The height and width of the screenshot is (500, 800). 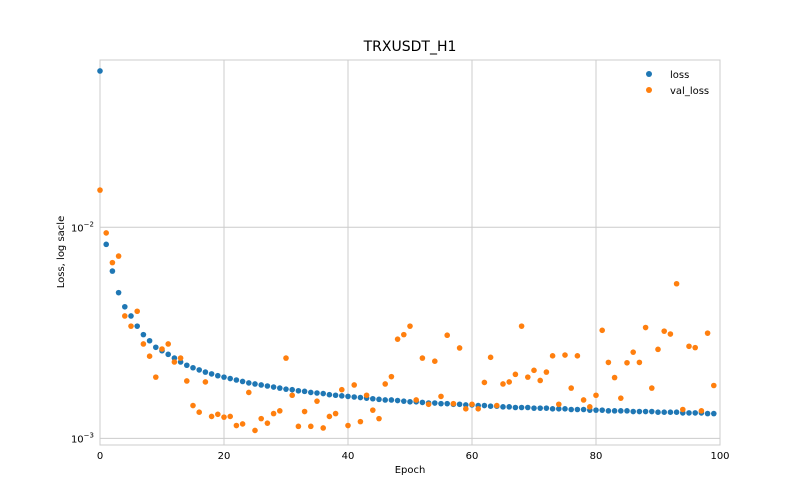 What do you see at coordinates (649, 74) in the screenshot?
I see `legend-marker-loss` at bounding box center [649, 74].